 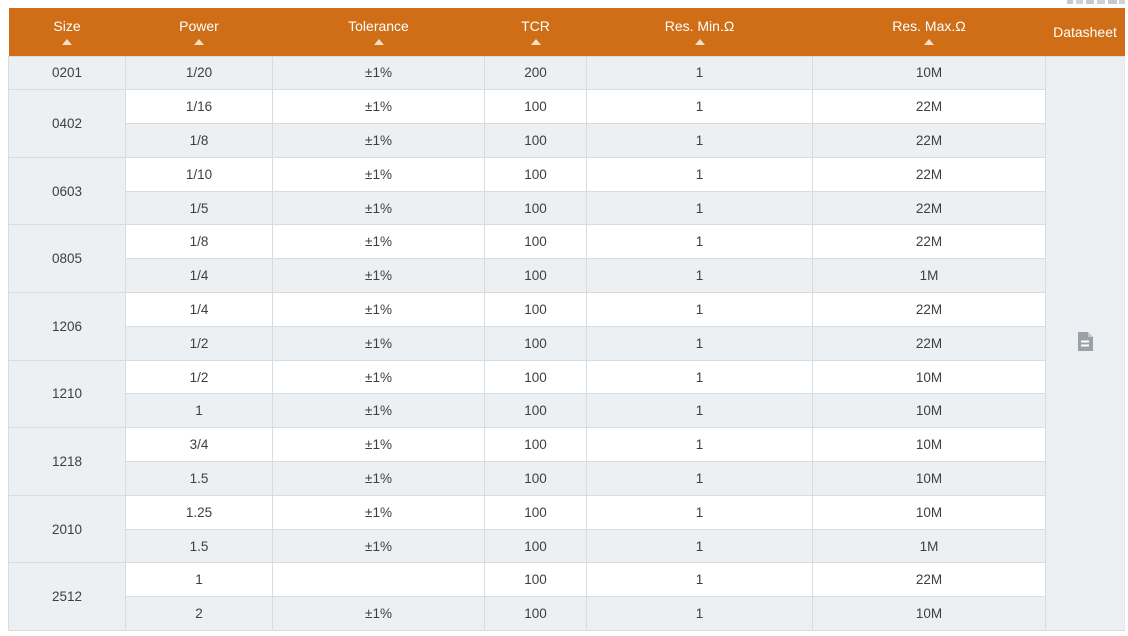 I want to click on column-header-size: Size, so click(x=67, y=32).